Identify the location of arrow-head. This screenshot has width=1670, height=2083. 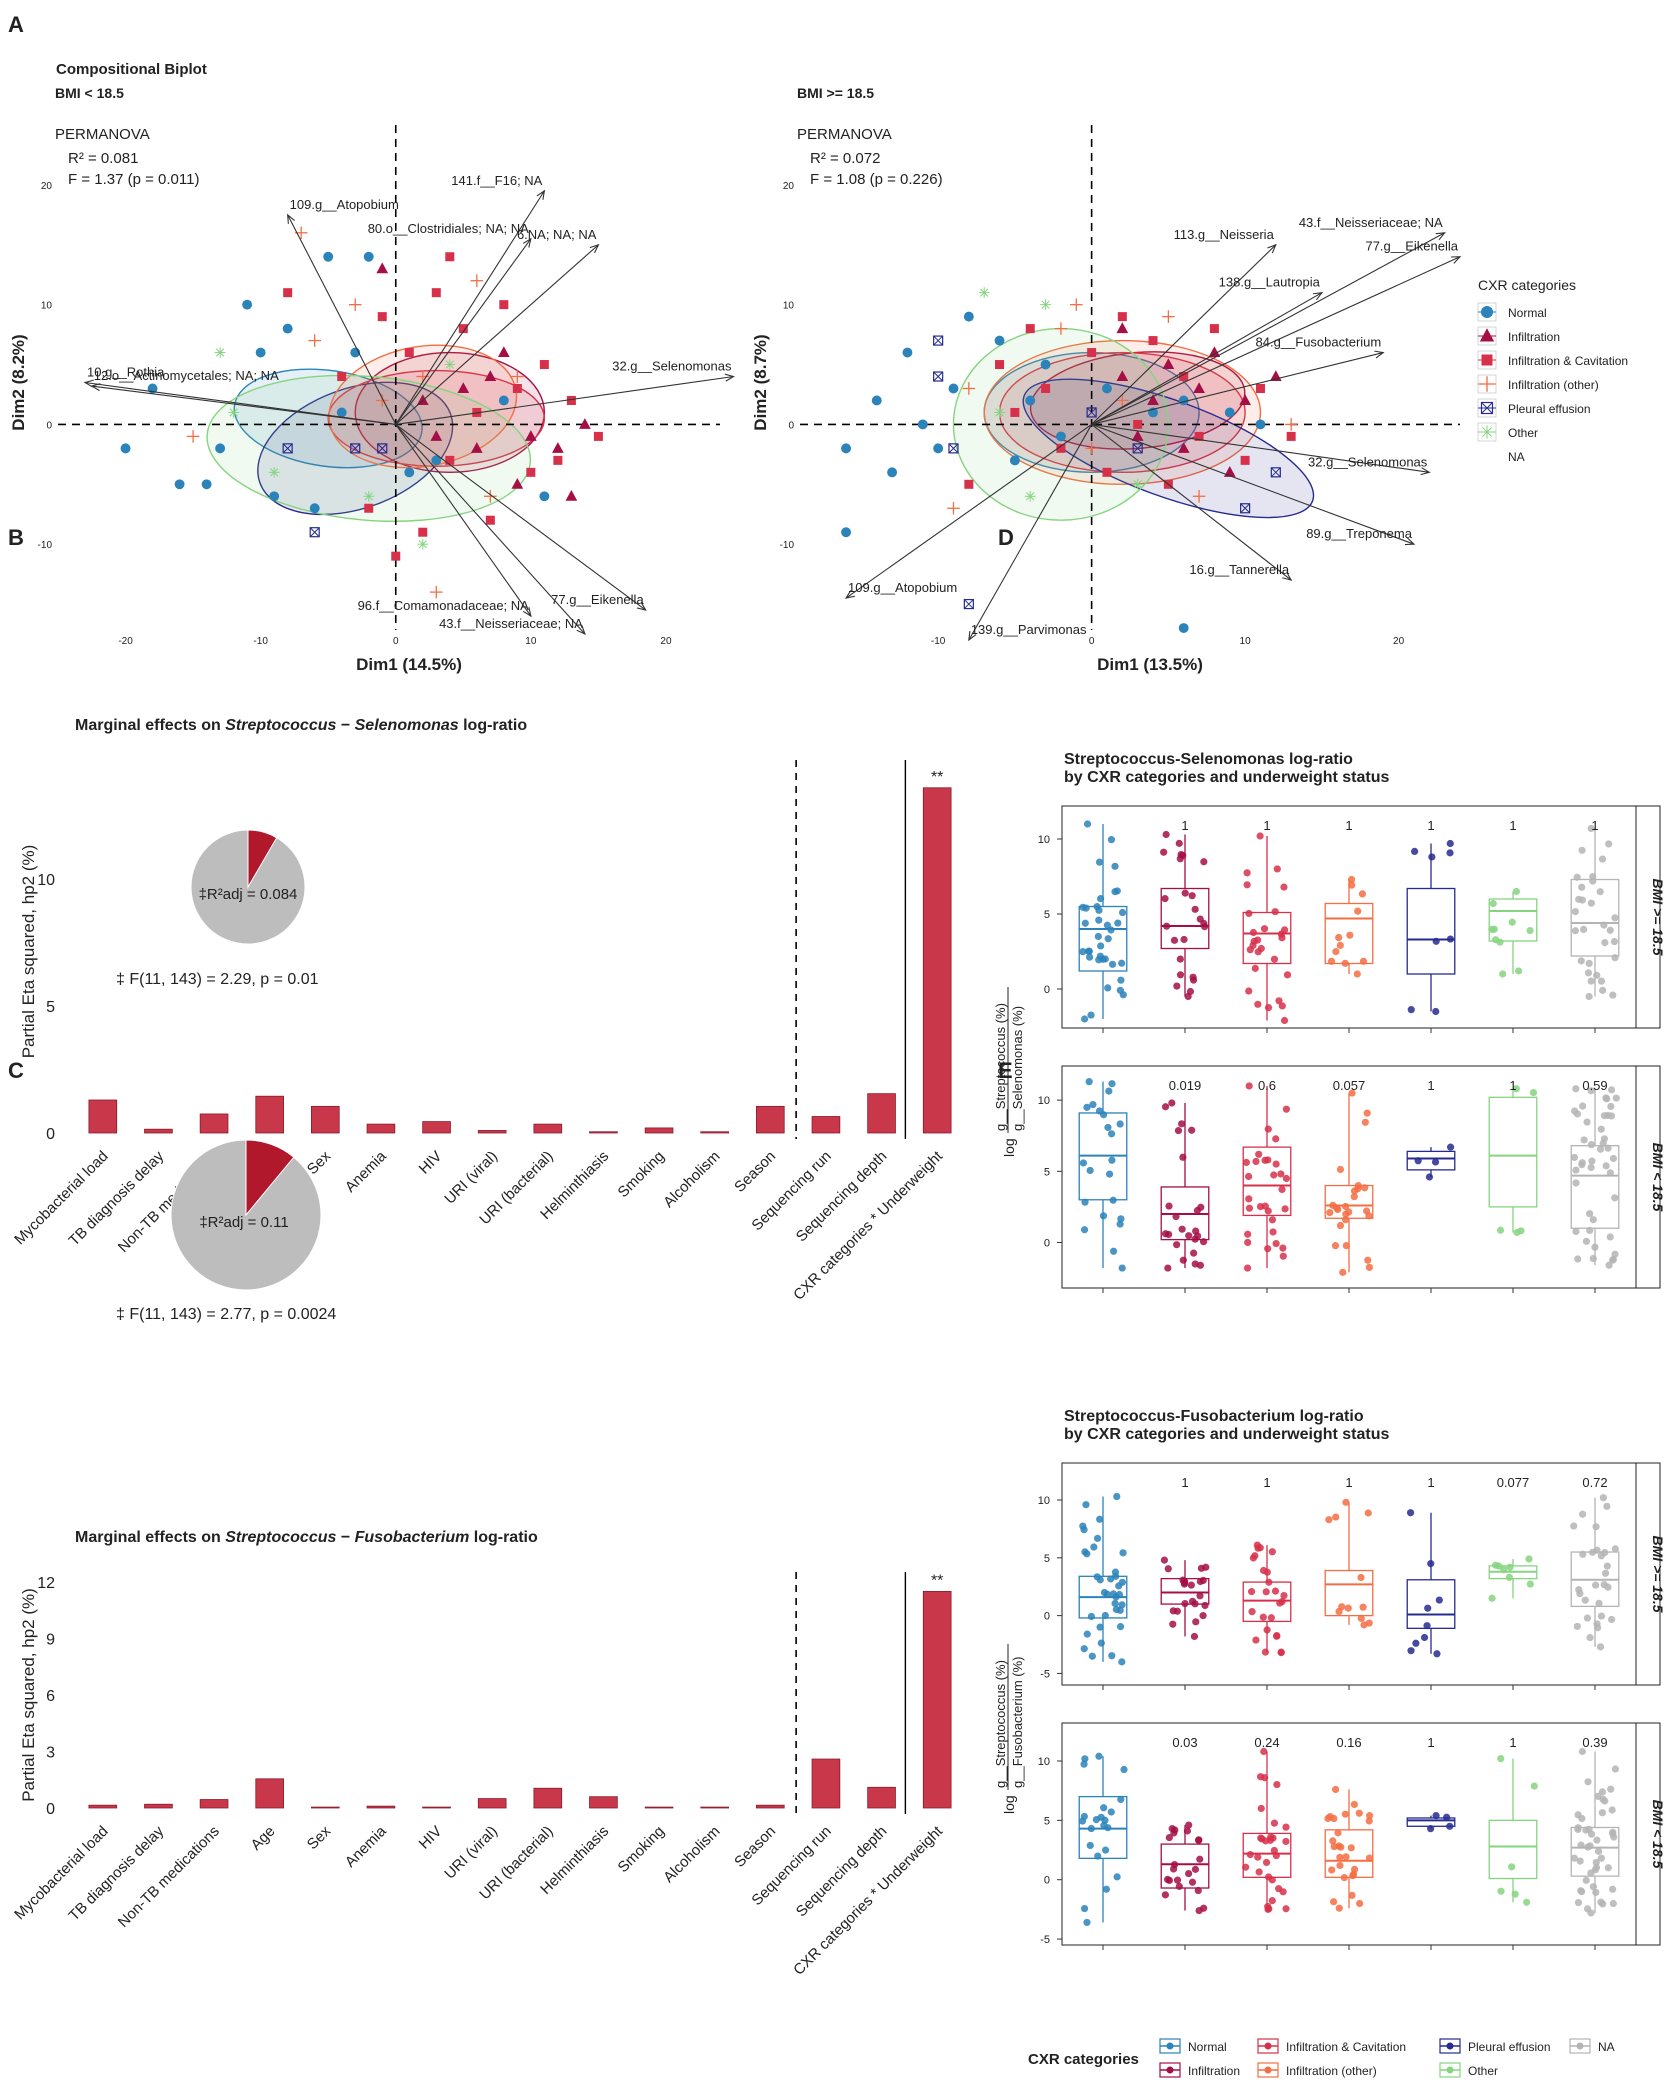
(849, 594).